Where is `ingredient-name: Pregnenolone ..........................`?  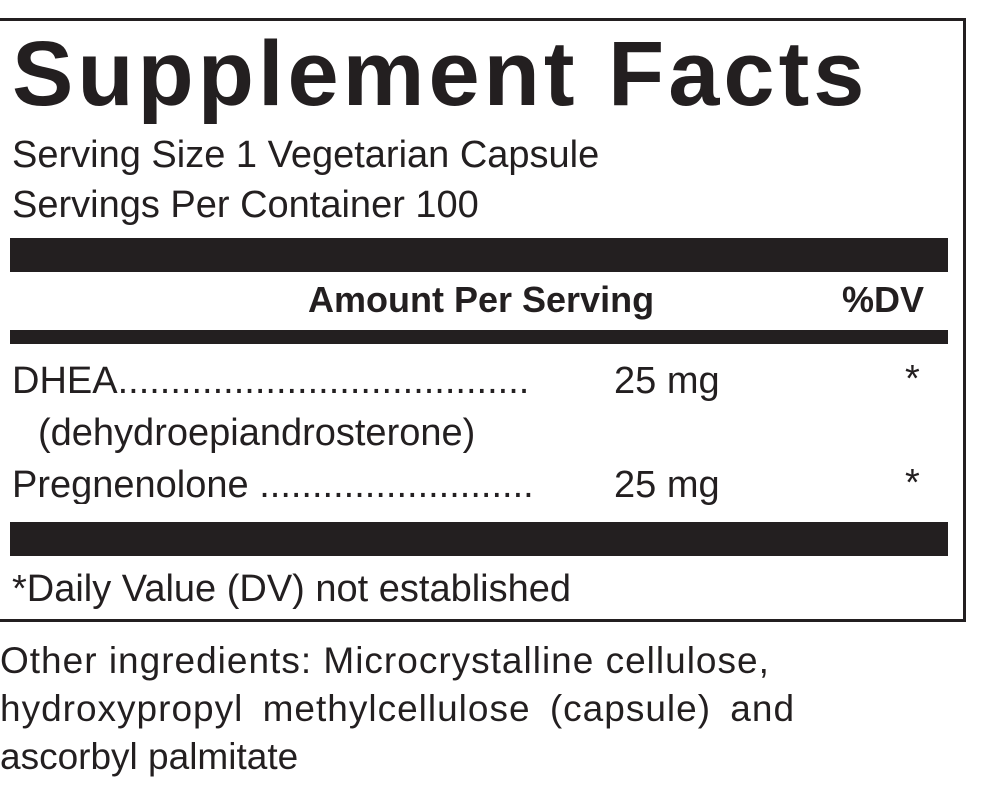
ingredient-name: Pregnenolone .......................... is located at coordinates (273, 485).